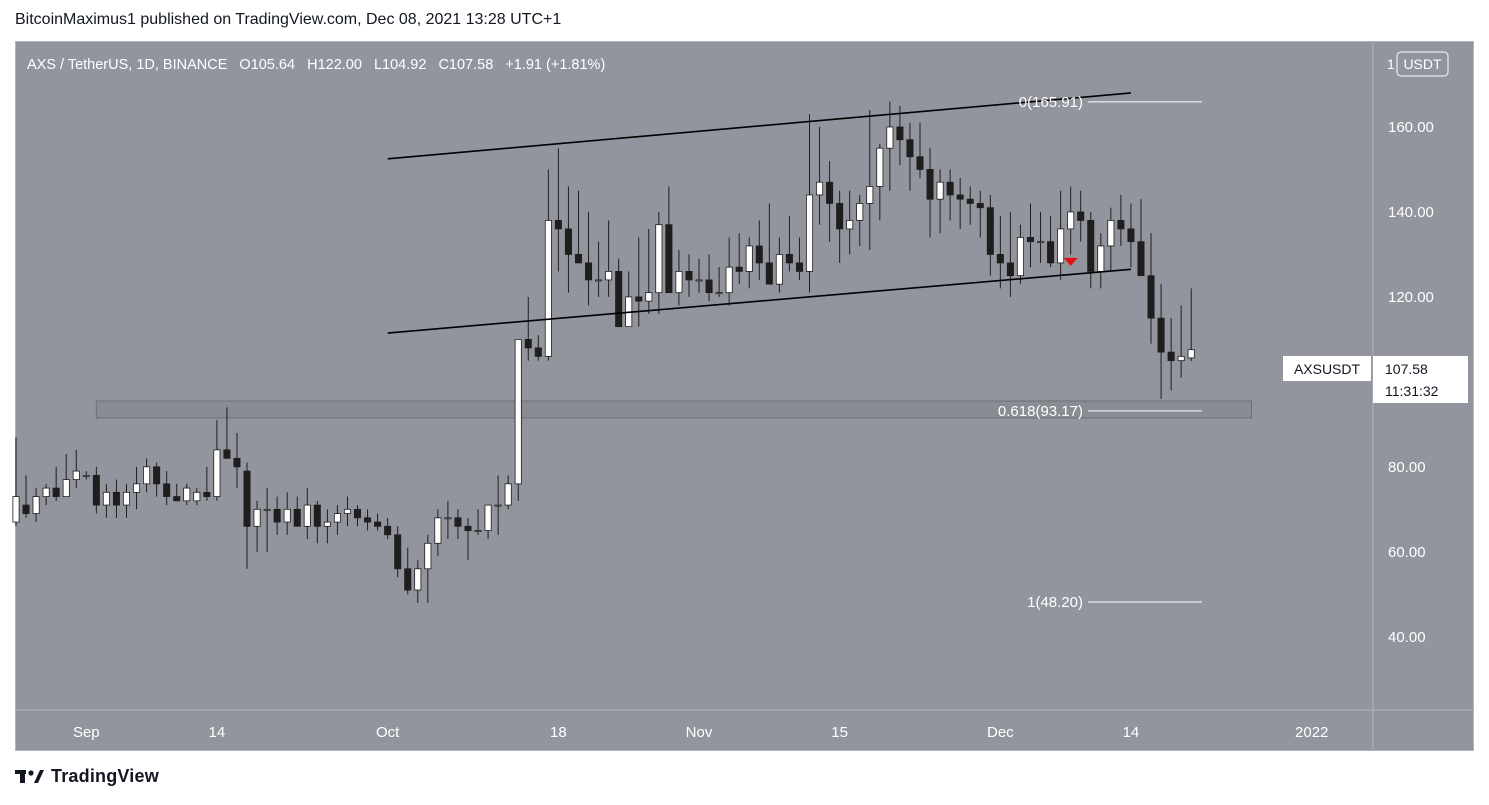  I want to click on legend-low-label: L, so click(378, 65).